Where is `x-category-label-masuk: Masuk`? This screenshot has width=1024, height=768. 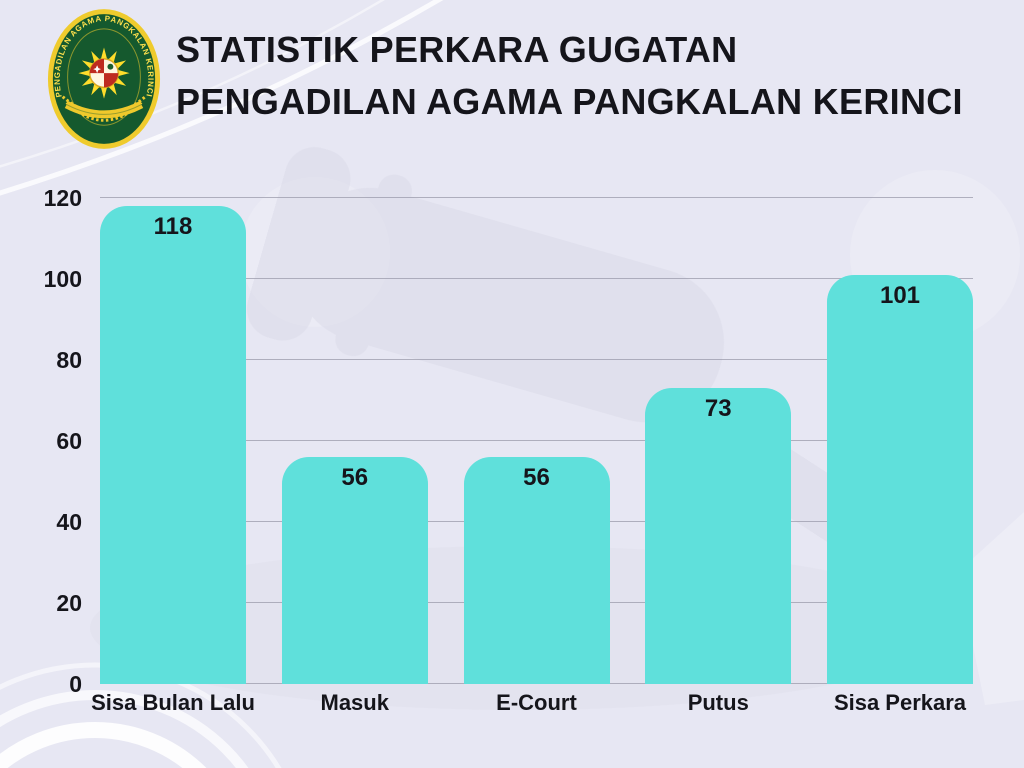
x-category-label-masuk: Masuk is located at coordinates (355, 703).